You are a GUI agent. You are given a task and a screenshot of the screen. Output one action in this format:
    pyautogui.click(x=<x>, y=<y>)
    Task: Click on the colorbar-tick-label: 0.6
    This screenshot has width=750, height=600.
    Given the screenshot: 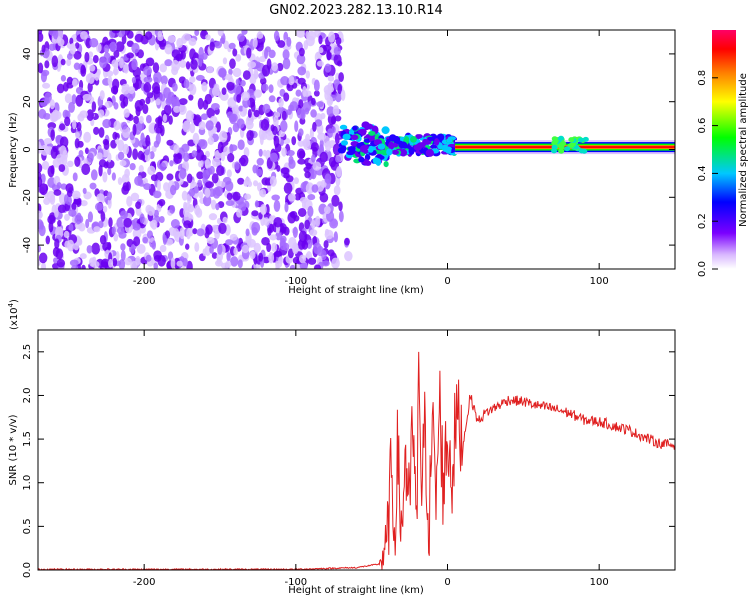 What is the action you would take?
    pyautogui.click(x=702, y=126)
    